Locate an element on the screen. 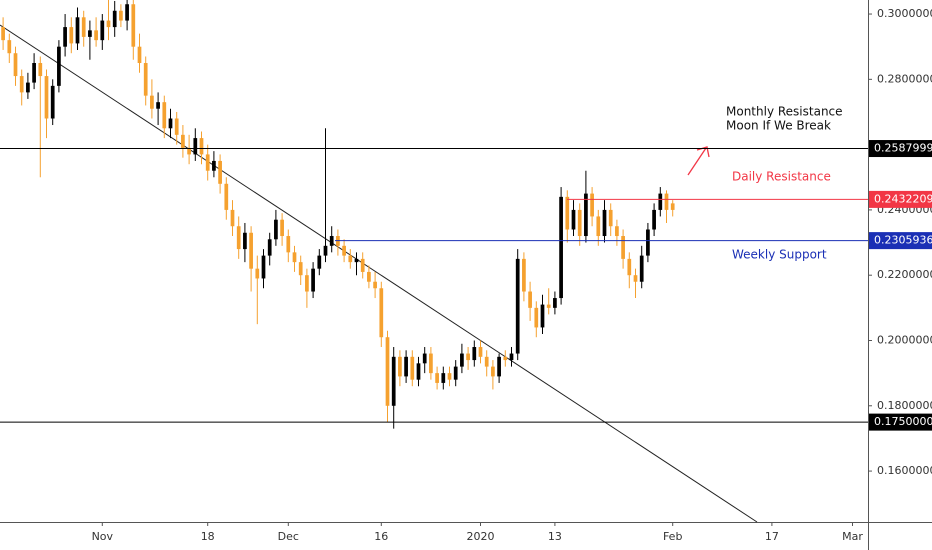 This screenshot has height=550, width=932. annotation: Moon If We Break is located at coordinates (778, 126).